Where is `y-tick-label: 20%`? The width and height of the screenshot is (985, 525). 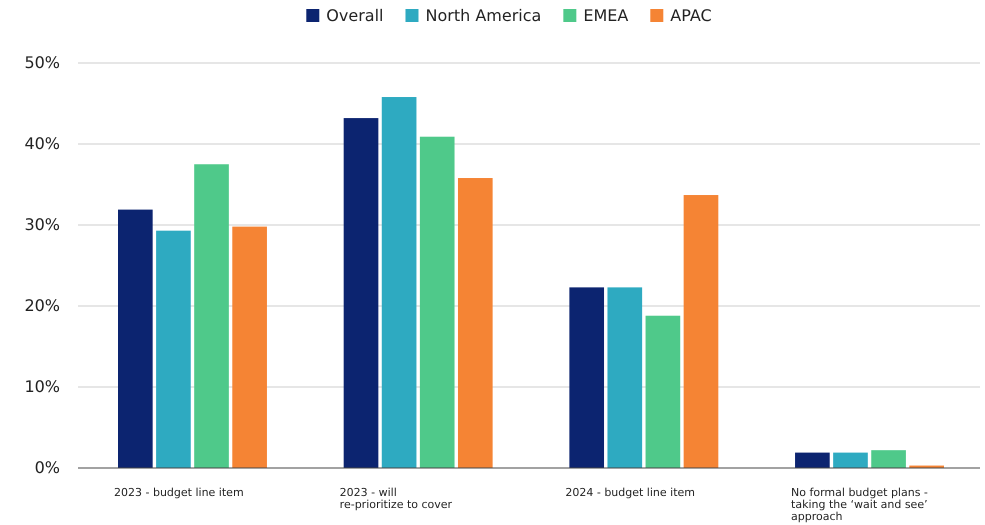 y-tick-label: 20% is located at coordinates (42, 306).